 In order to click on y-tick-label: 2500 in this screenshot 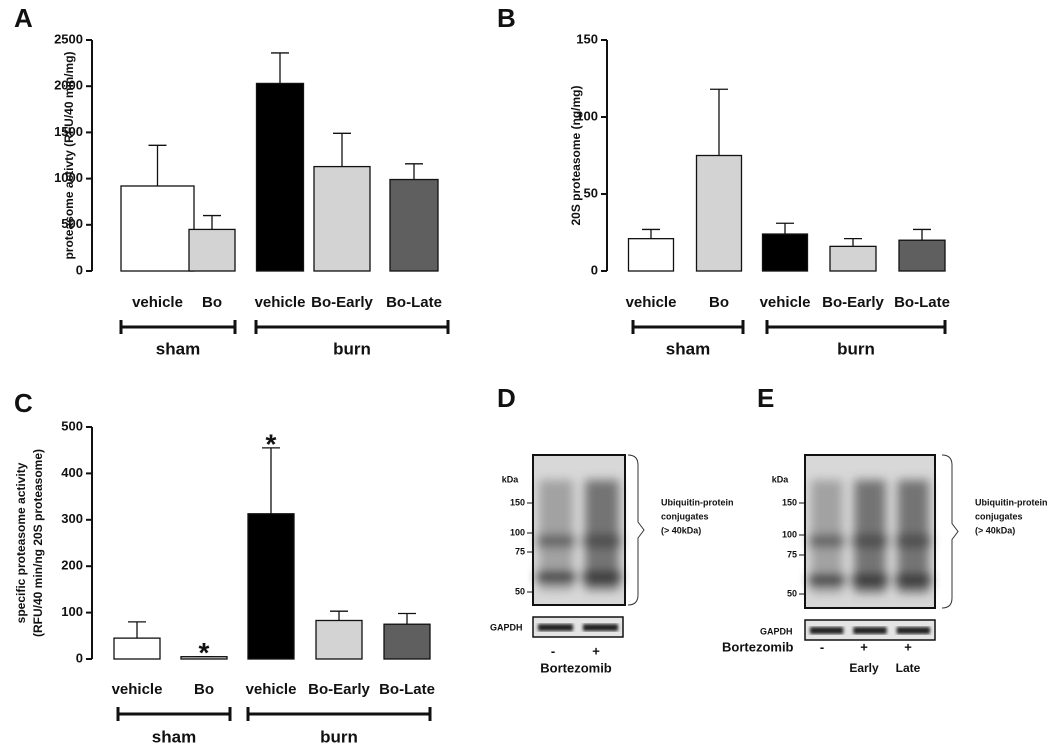, I will do `click(68, 38)`.